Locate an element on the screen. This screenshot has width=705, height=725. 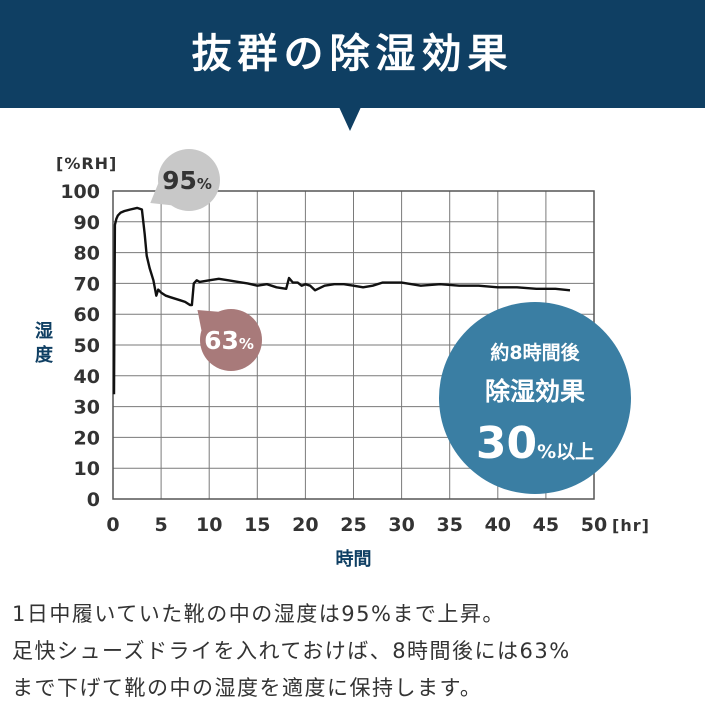
y-axis-unit: [%RH] is located at coordinates (86, 163).